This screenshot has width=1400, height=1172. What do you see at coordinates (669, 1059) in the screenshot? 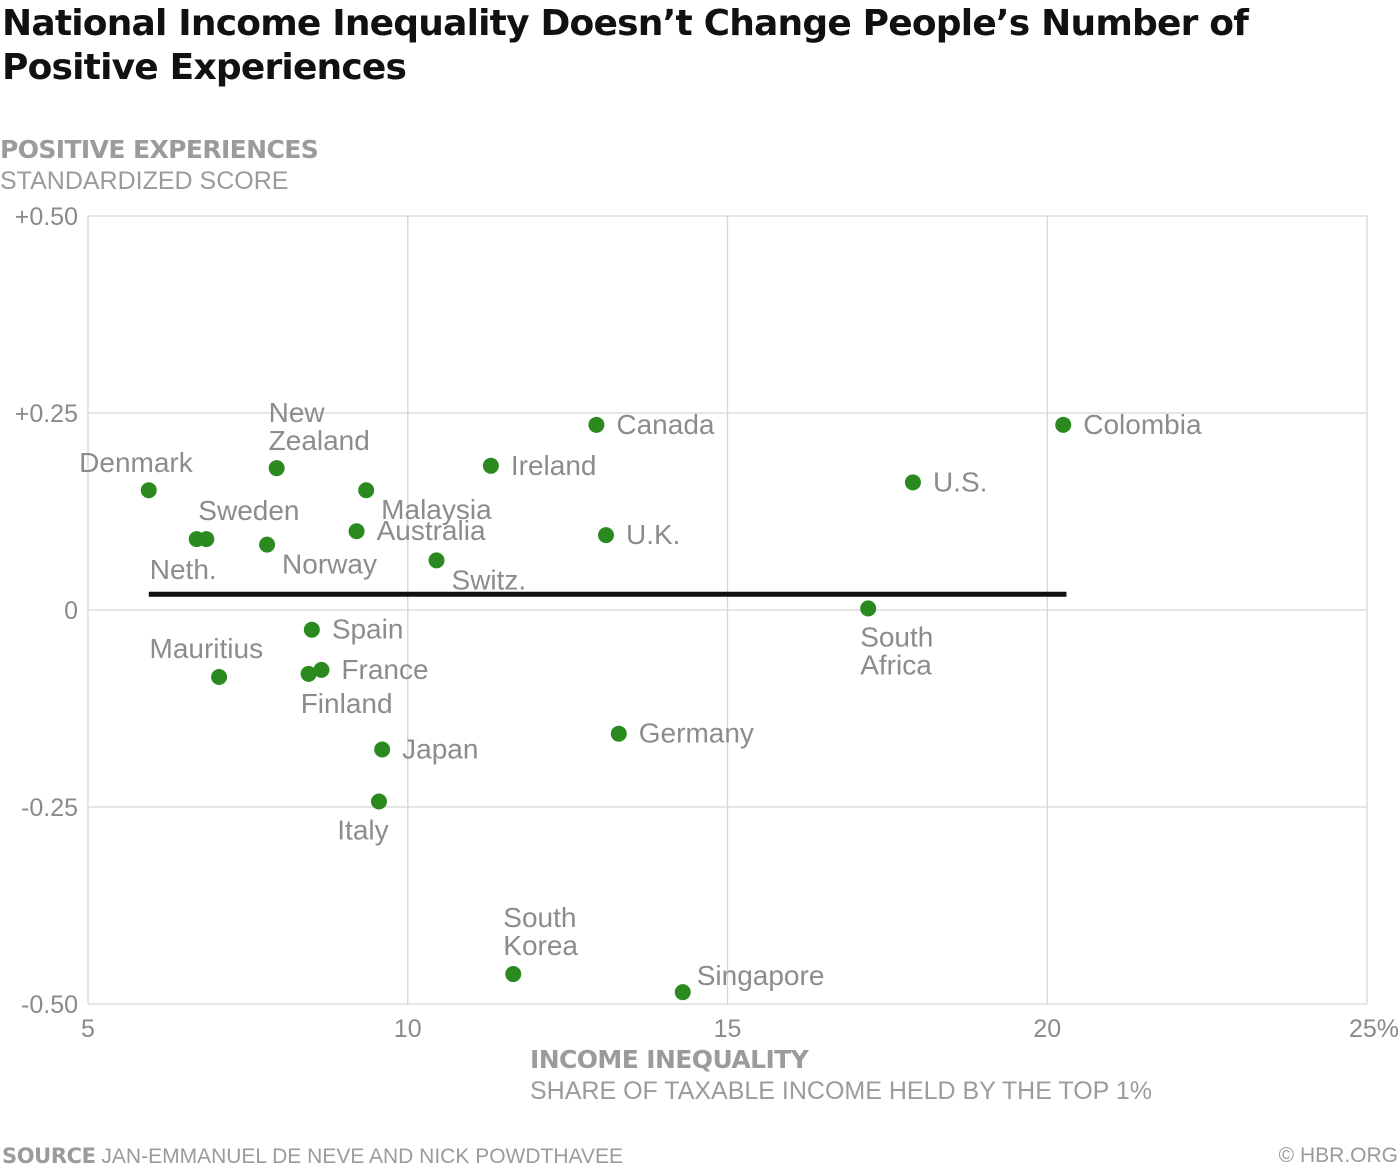
I see `x-axis-title: INCOME INEQUALITY` at bounding box center [669, 1059].